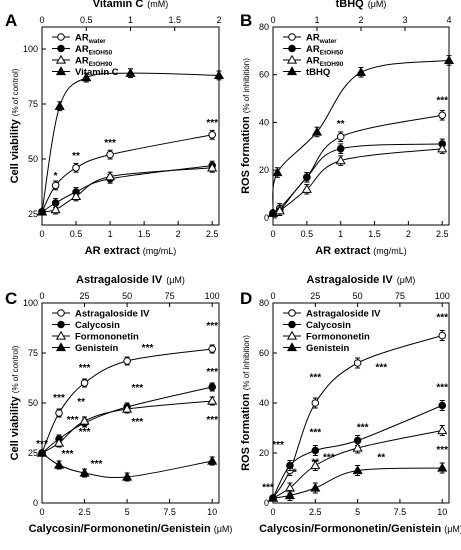 This screenshot has width=461, height=550. Describe the element at coordinates (97, 72) in the screenshot. I see `legend-entry-name: Vitamin C` at that location.